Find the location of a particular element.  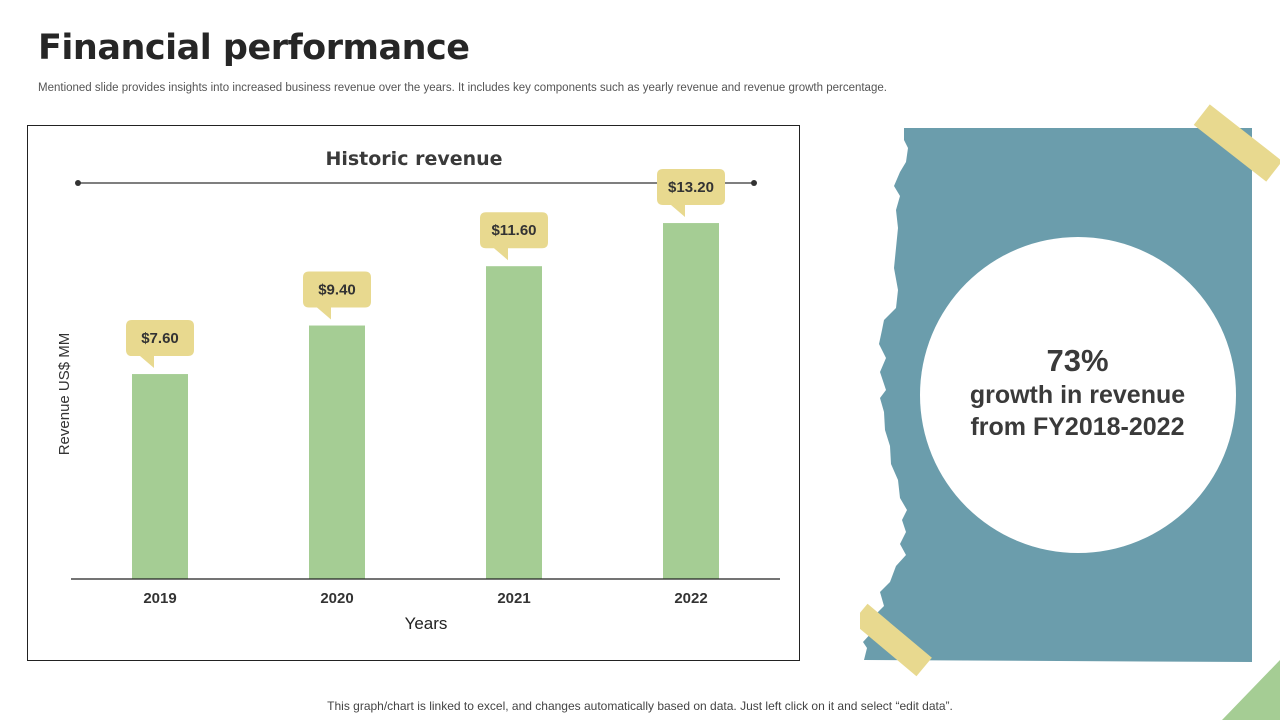

growth-percent: 73% is located at coordinates (1077, 360).